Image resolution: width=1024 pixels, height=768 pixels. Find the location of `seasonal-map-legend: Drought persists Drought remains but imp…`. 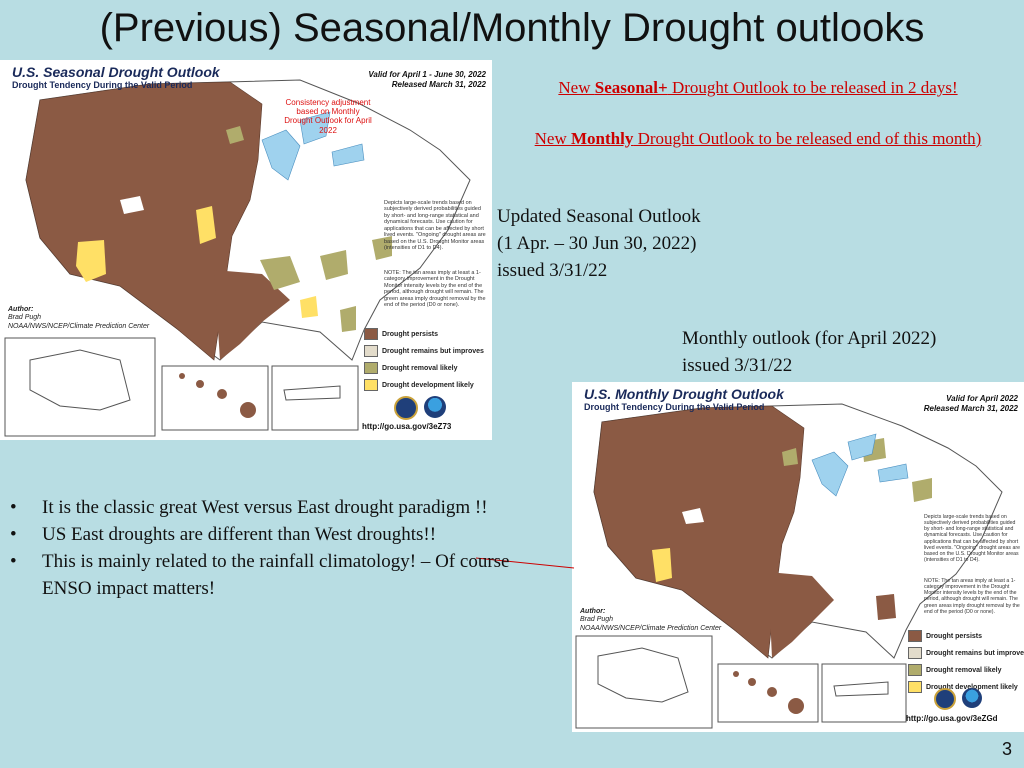

seasonal-map-legend: Drought persists Drought remains but imp… is located at coordinates (424, 359).